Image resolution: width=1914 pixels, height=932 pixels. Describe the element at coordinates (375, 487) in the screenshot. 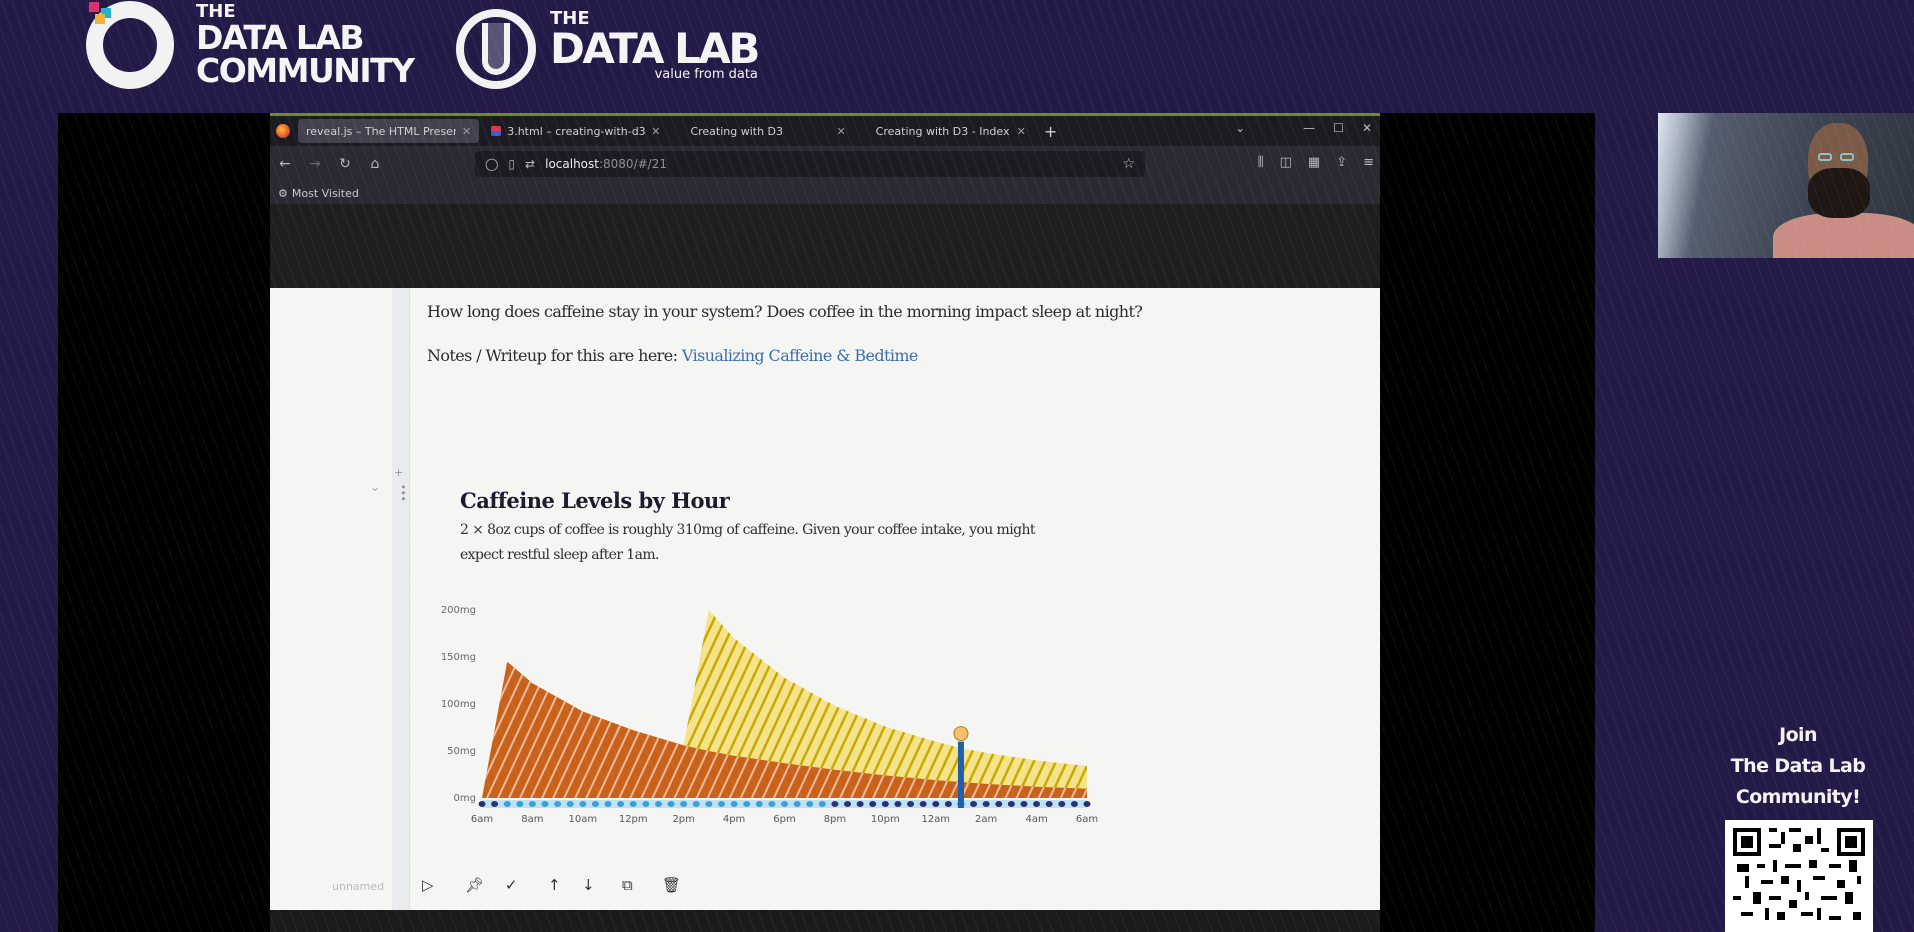

I see `collapse-chevron-icon: ⌄` at that location.